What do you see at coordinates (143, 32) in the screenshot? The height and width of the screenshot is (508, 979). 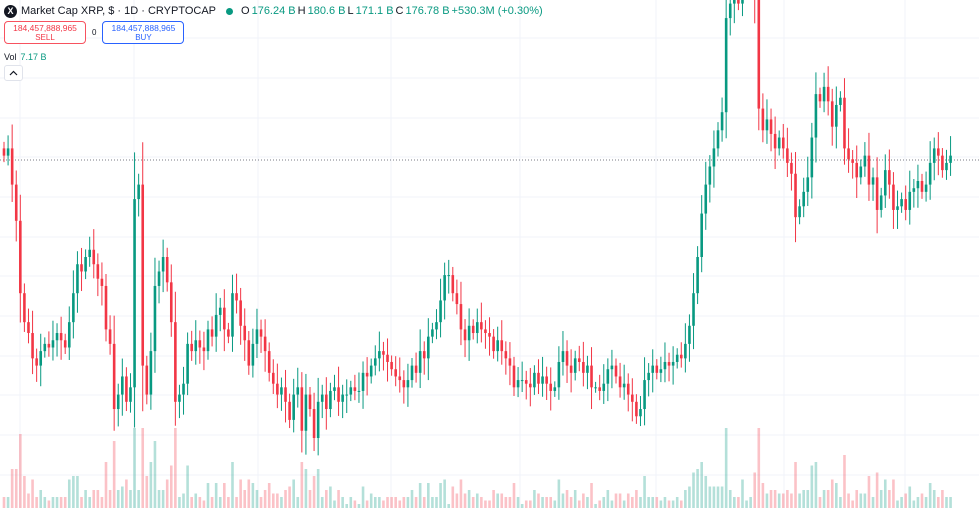 I see `buy-button: 184,457,888,965 BUY` at bounding box center [143, 32].